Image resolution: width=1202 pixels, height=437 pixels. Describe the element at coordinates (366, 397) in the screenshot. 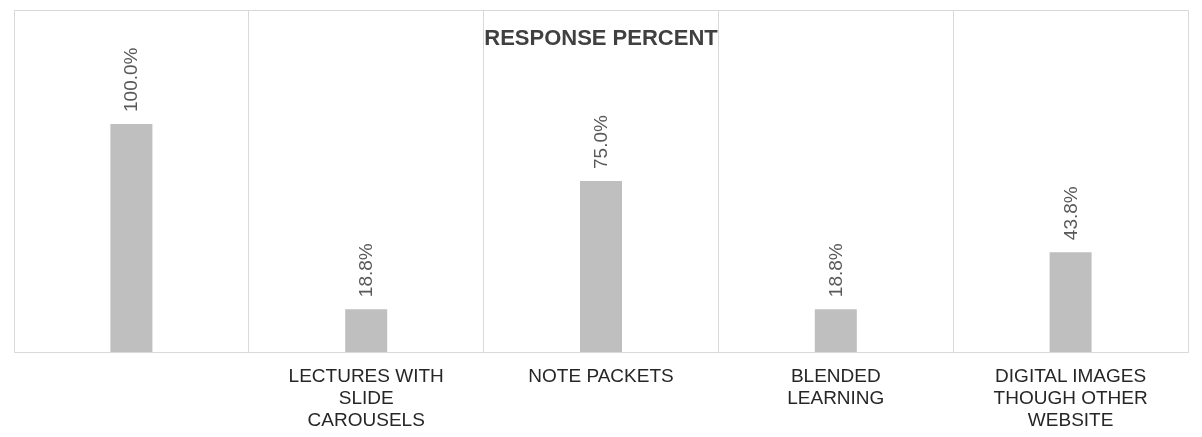

I see `x-tick-label: LECTURES WITH SLIDE CAROUSELS` at that location.